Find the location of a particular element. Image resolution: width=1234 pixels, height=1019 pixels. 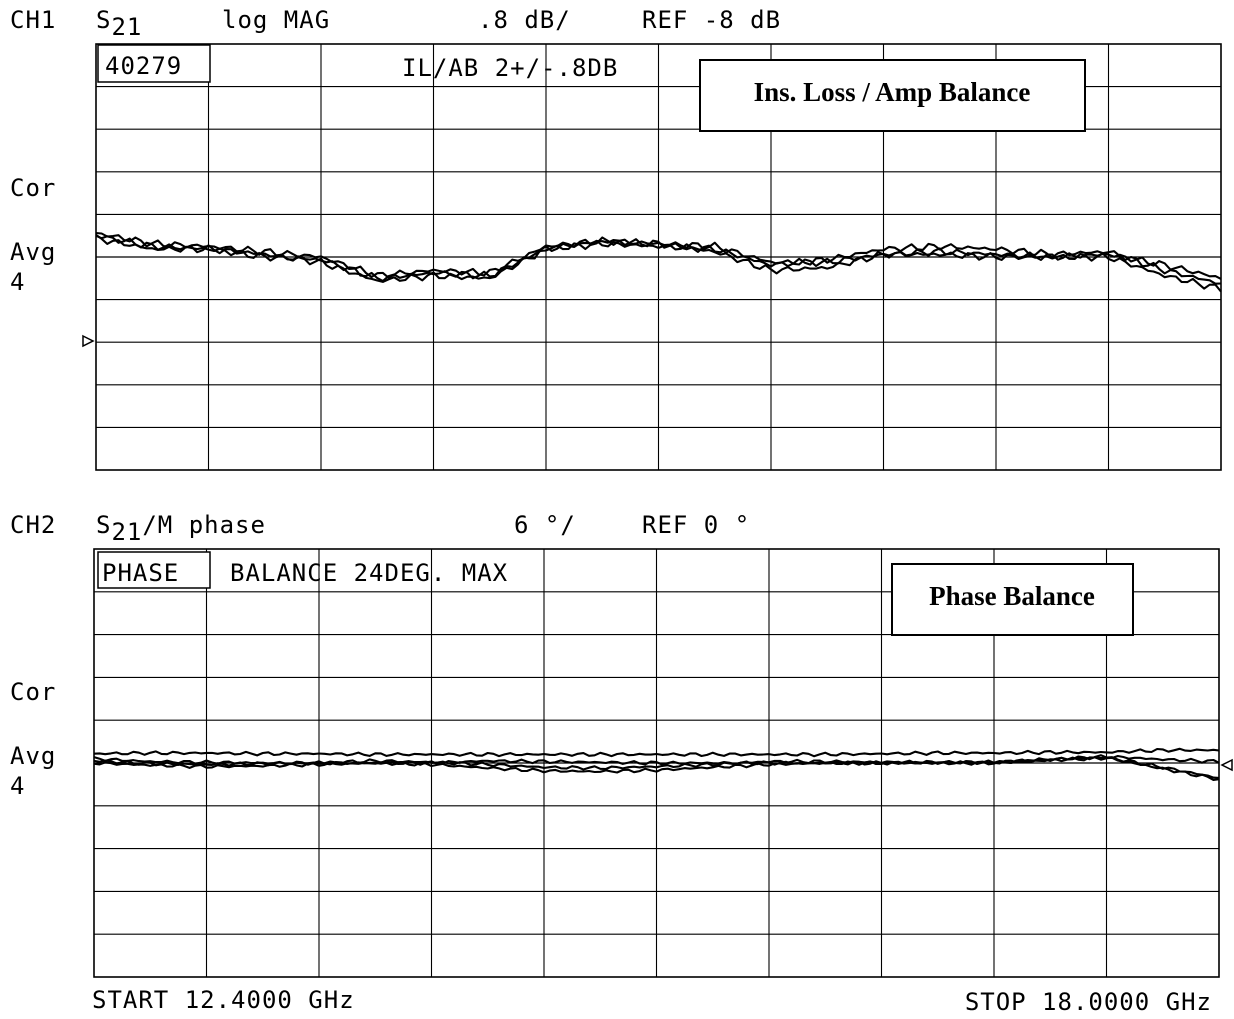

ch2-avg-count: 4 is located at coordinates (17, 786).